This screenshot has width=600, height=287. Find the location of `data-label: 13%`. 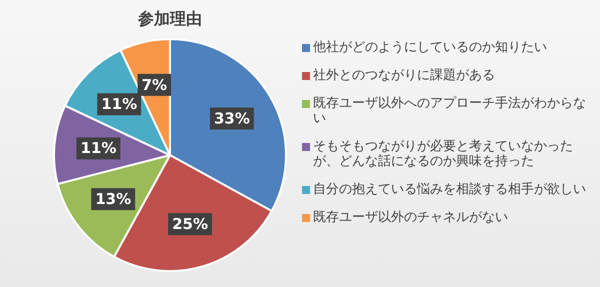

data-label: 13% is located at coordinates (113, 199).